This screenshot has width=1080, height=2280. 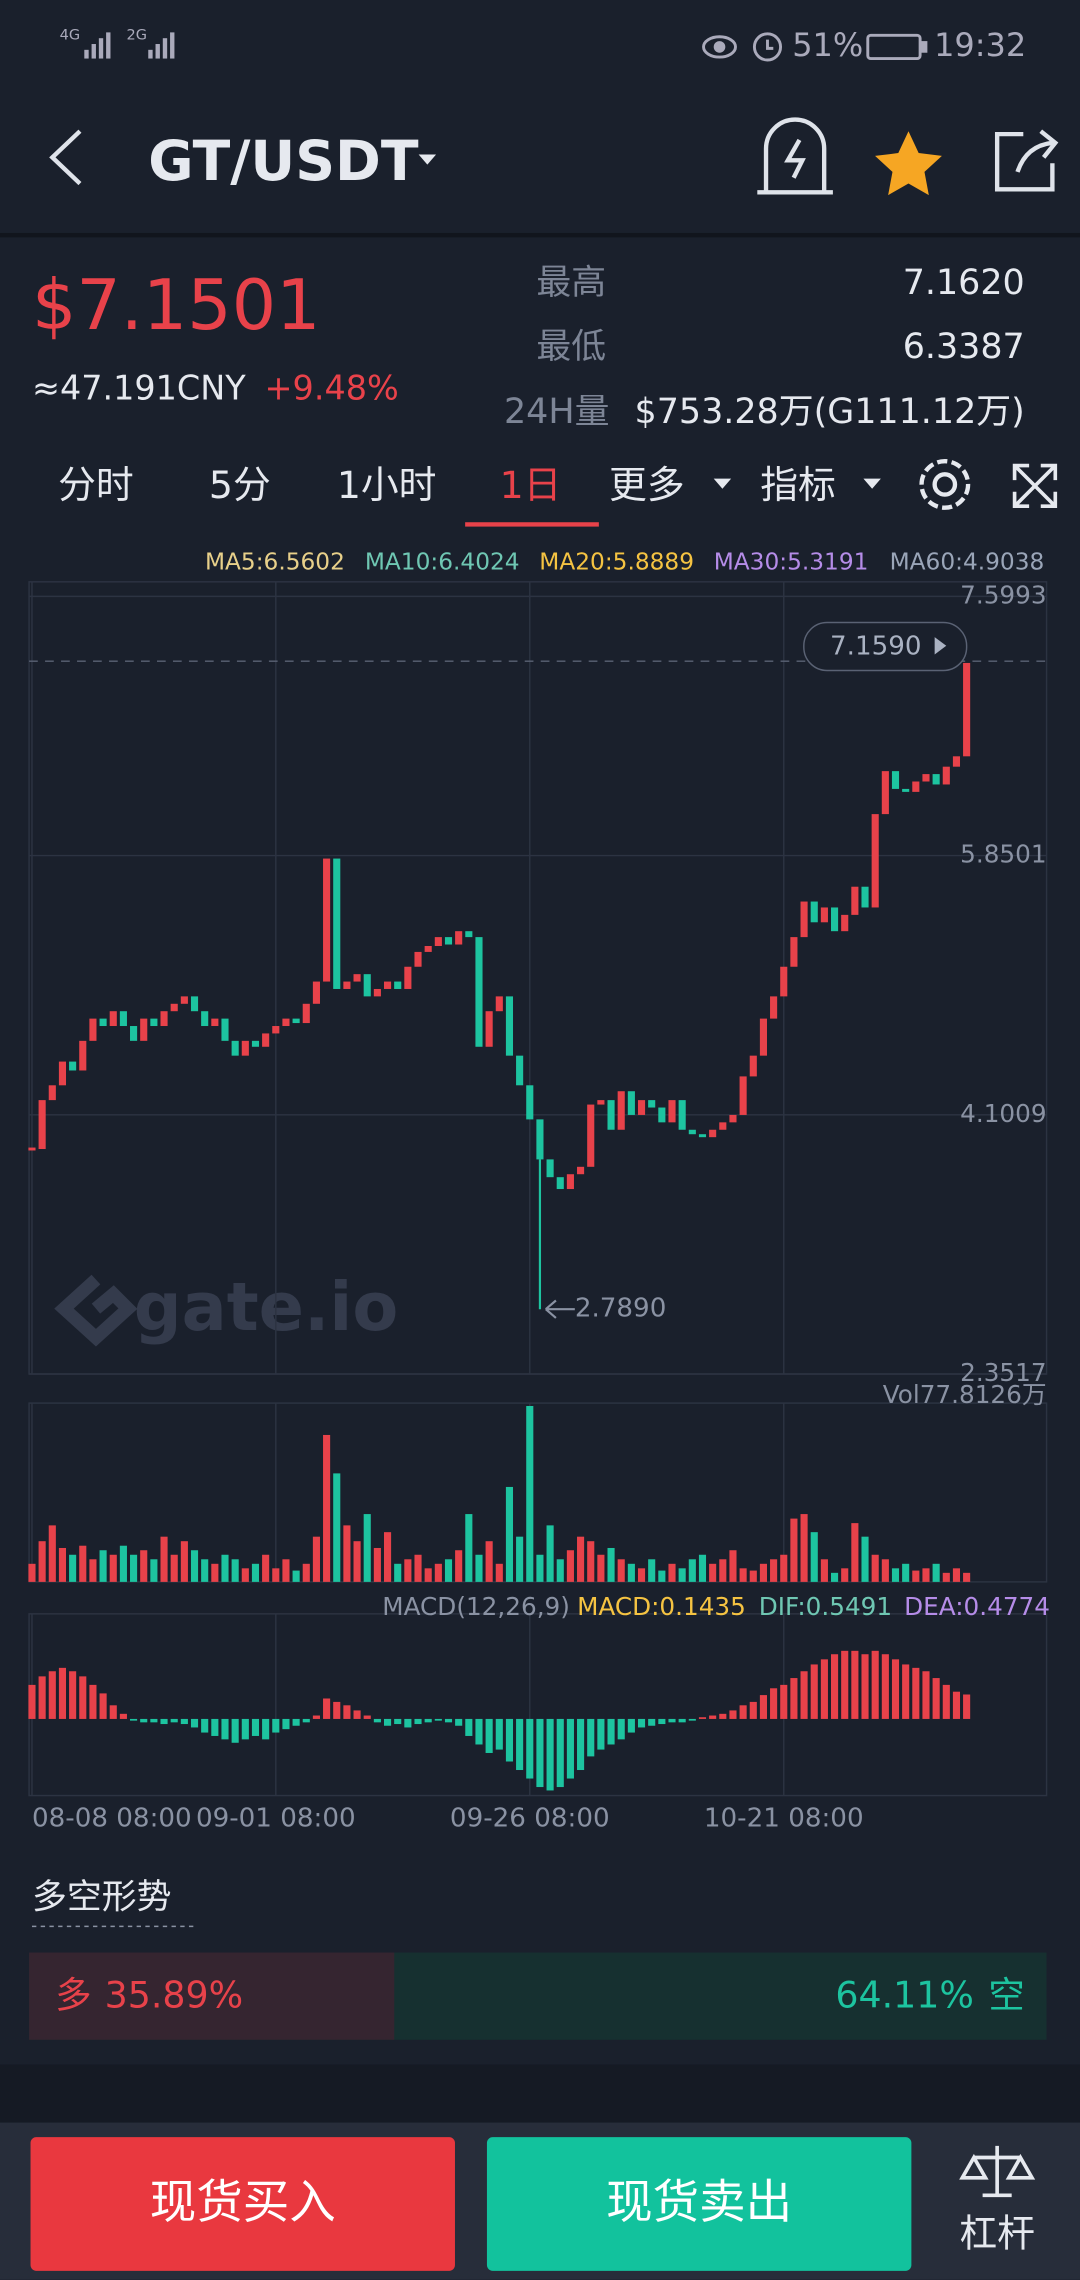 What do you see at coordinates (531, 485) in the screenshot?
I see `tab: 1日` at bounding box center [531, 485].